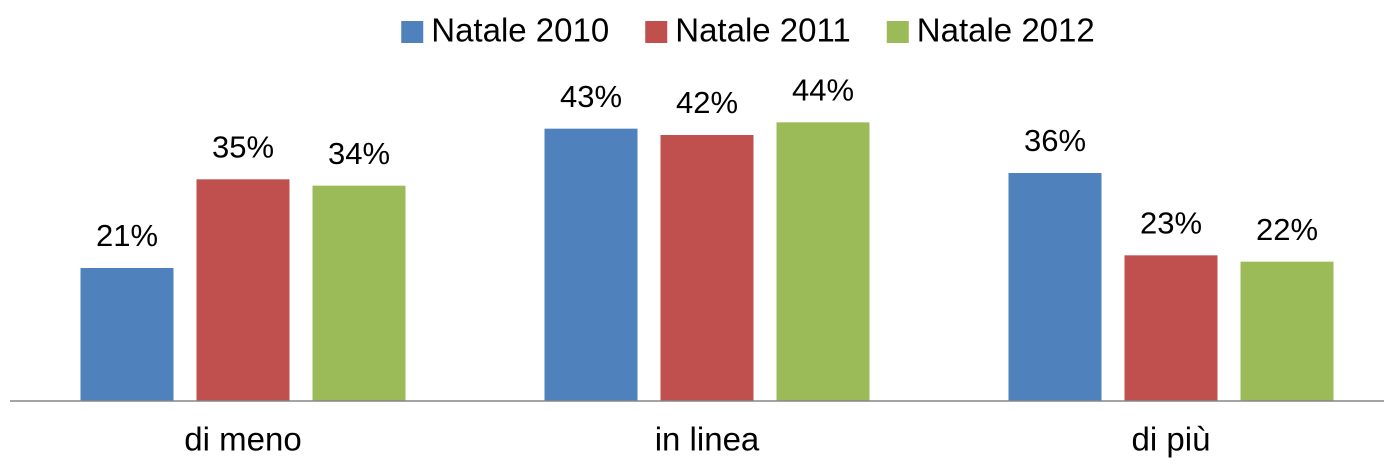  What do you see at coordinates (1006, 30) in the screenshot?
I see `legend-label: Natale 2012` at bounding box center [1006, 30].